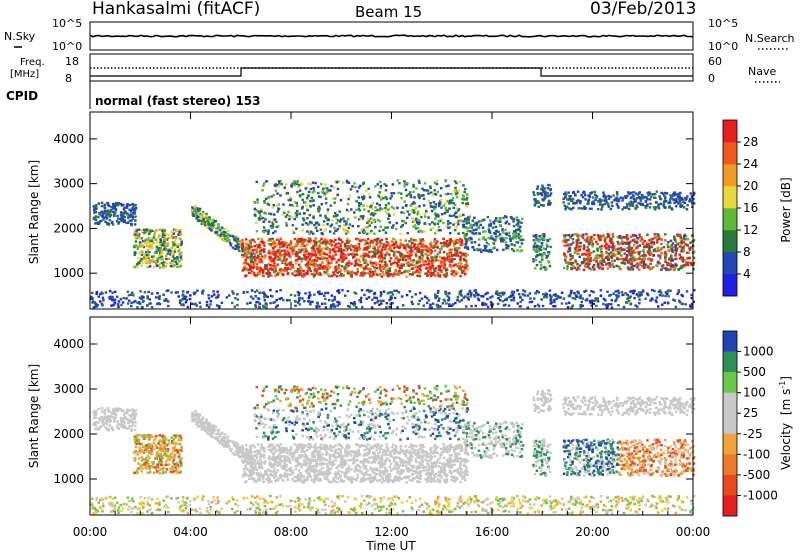 The height and width of the screenshot is (554, 800). What do you see at coordinates (176, 9) in the screenshot?
I see `station-title: Hankasalmi (fitACF)` at bounding box center [176, 9].